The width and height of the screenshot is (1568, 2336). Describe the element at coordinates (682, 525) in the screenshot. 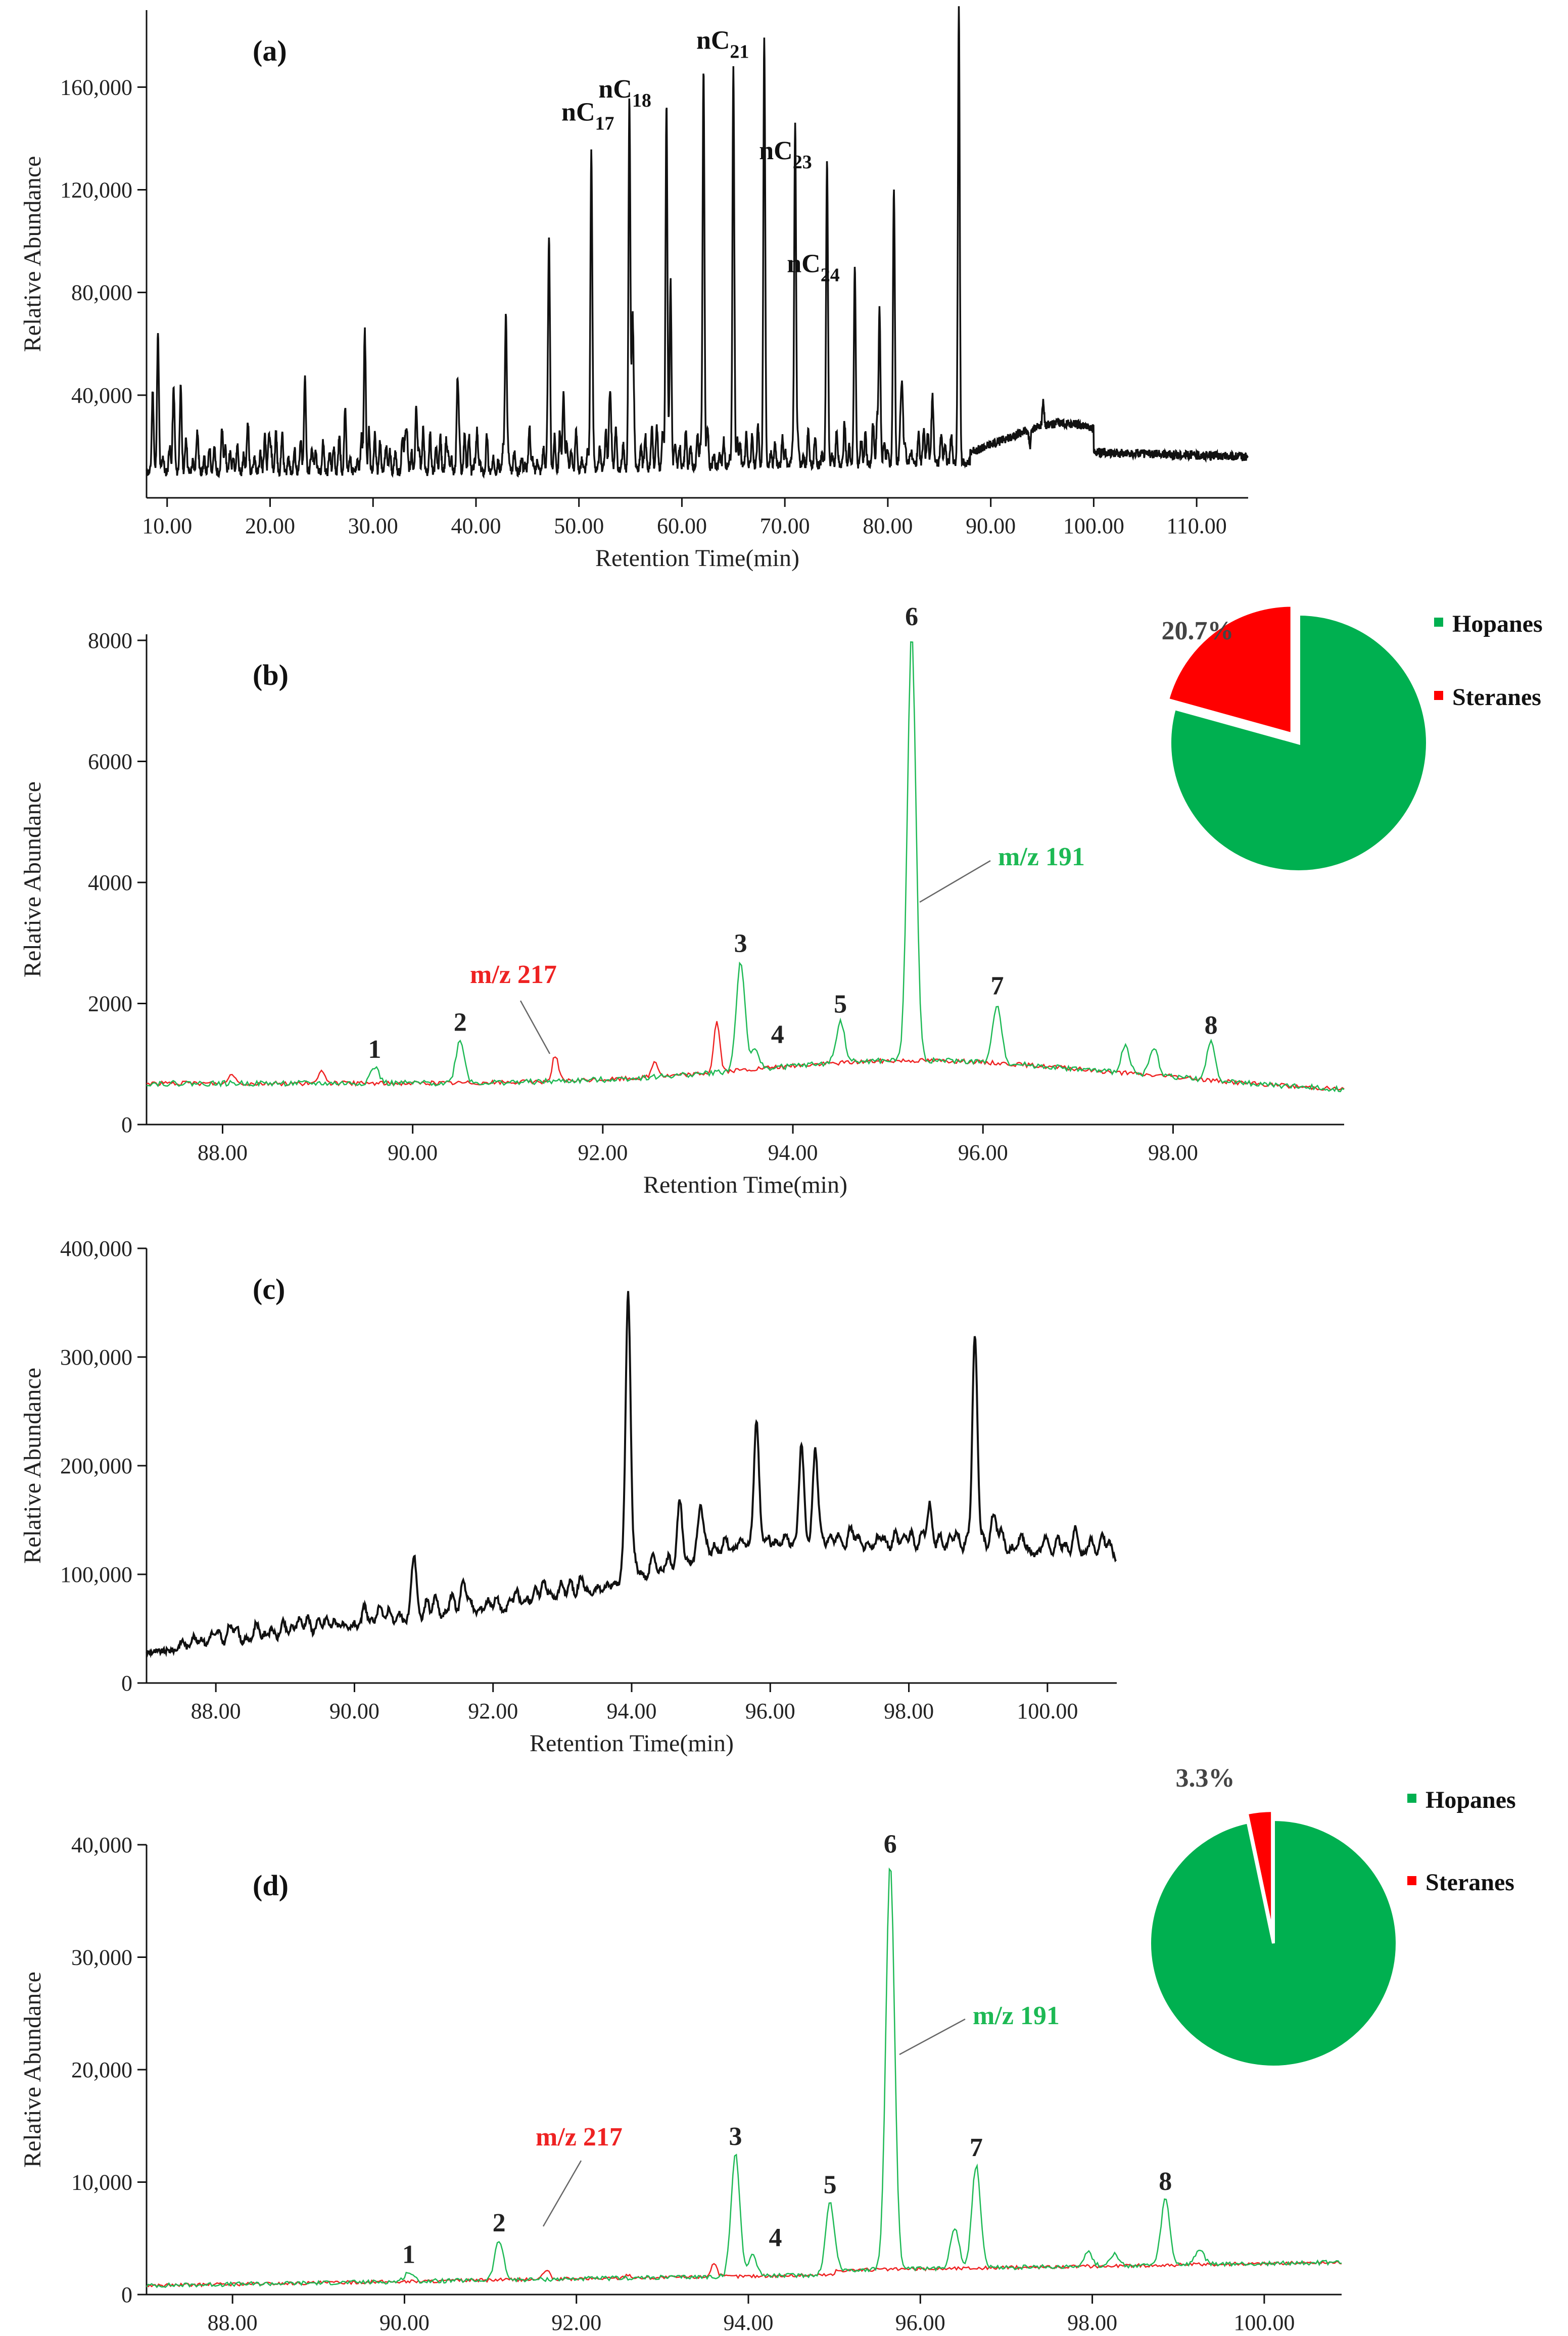

I see `x-tick-label: 60.00` at that location.